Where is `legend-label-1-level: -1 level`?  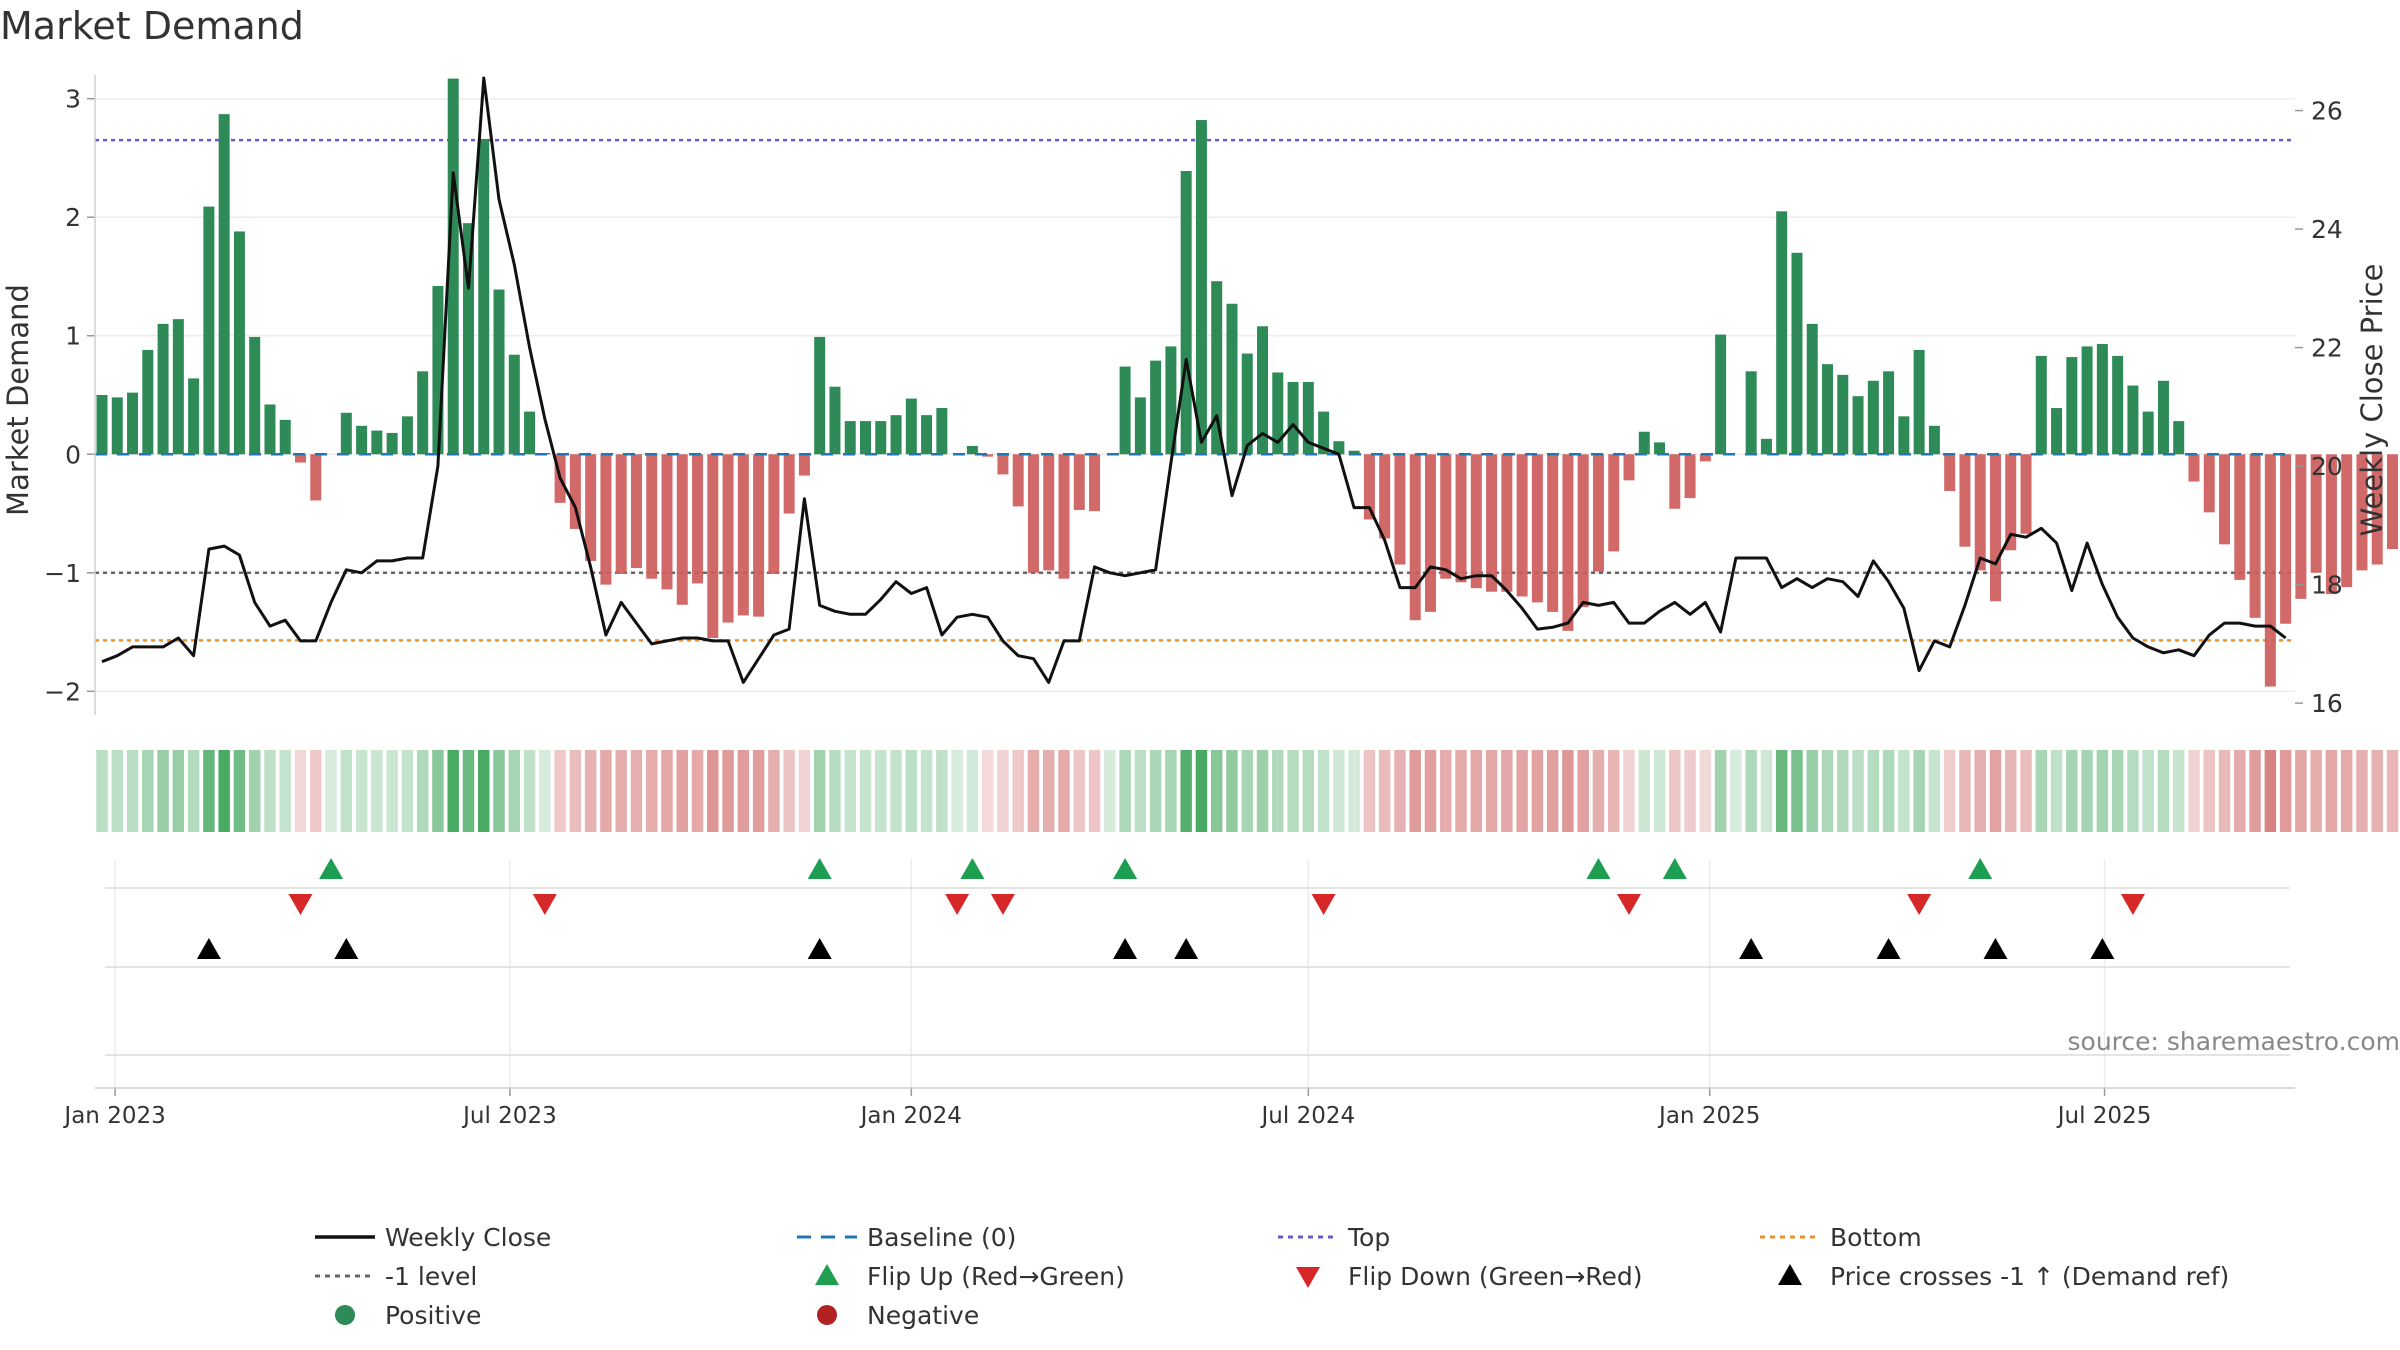
legend-label-1-level: -1 level is located at coordinates (431, 1276).